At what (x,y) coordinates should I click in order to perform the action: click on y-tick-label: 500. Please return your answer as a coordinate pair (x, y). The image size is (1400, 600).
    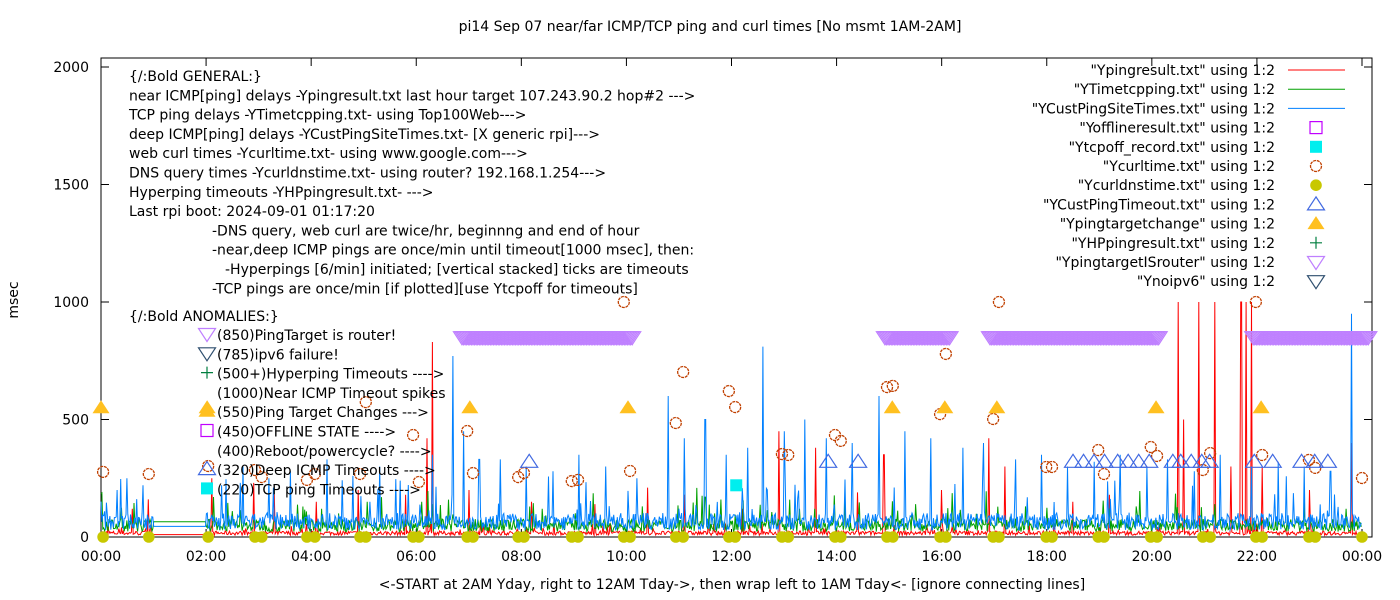
    Looking at the image, I should click on (75, 421).